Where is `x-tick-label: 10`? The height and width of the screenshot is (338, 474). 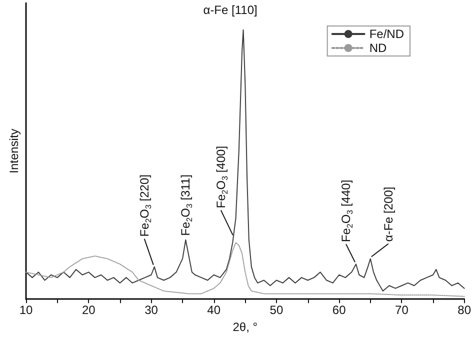 x-tick-label: 10 is located at coordinates (26, 310).